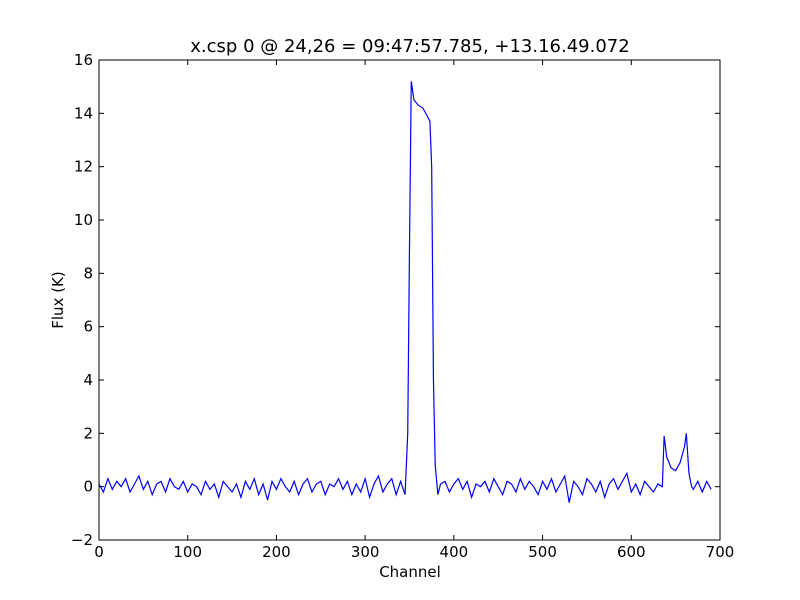 The image size is (800, 600). Describe the element at coordinates (88, 487) in the screenshot. I see `y-tick-label: 0` at that location.